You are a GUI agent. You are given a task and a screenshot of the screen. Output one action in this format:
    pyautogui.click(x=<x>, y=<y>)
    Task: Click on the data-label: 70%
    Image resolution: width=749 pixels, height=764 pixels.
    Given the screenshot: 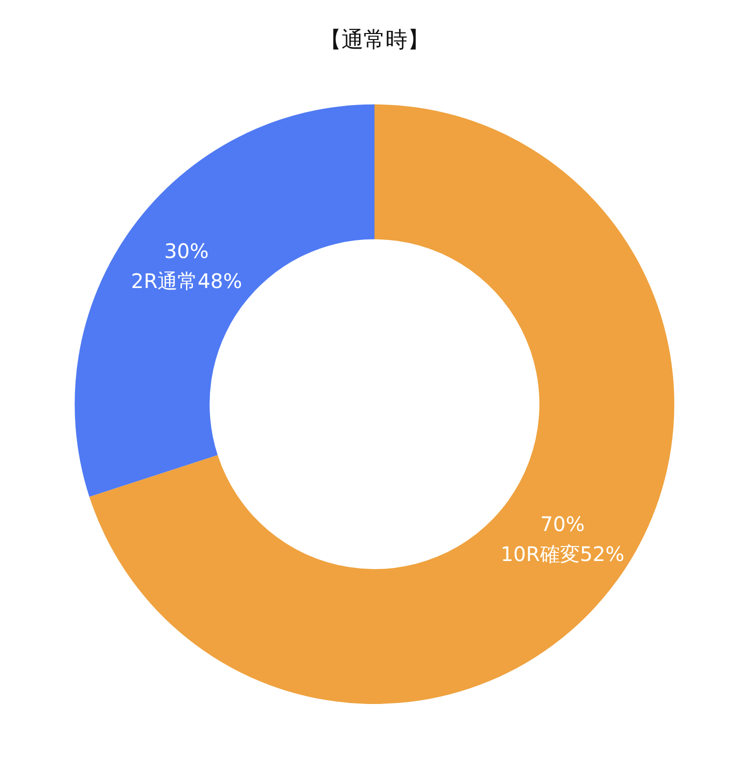 What is the action you would take?
    pyautogui.click(x=562, y=524)
    